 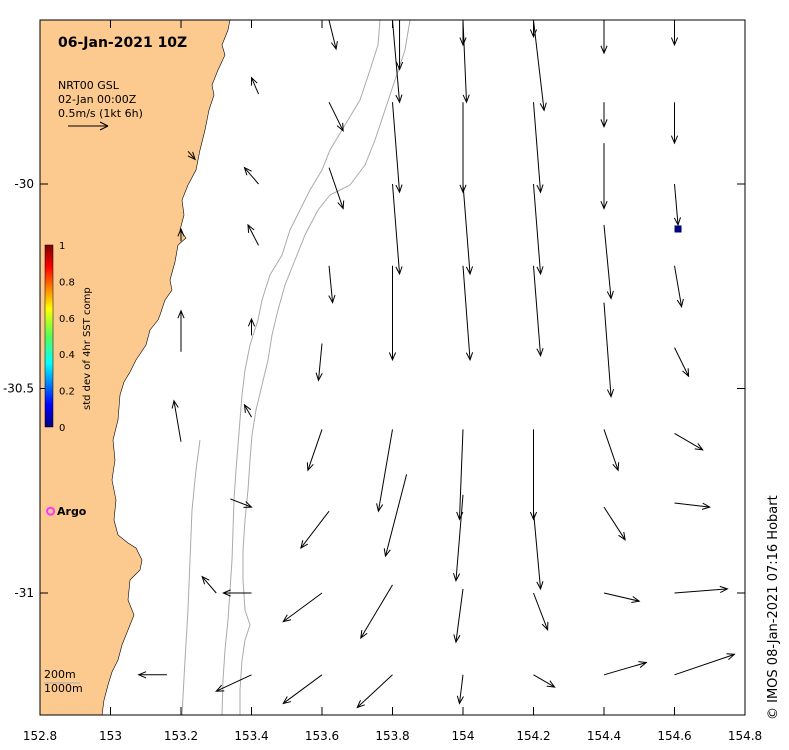 What do you see at coordinates (251, 736) in the screenshot?
I see `x-tick-label: 153.4` at bounding box center [251, 736].